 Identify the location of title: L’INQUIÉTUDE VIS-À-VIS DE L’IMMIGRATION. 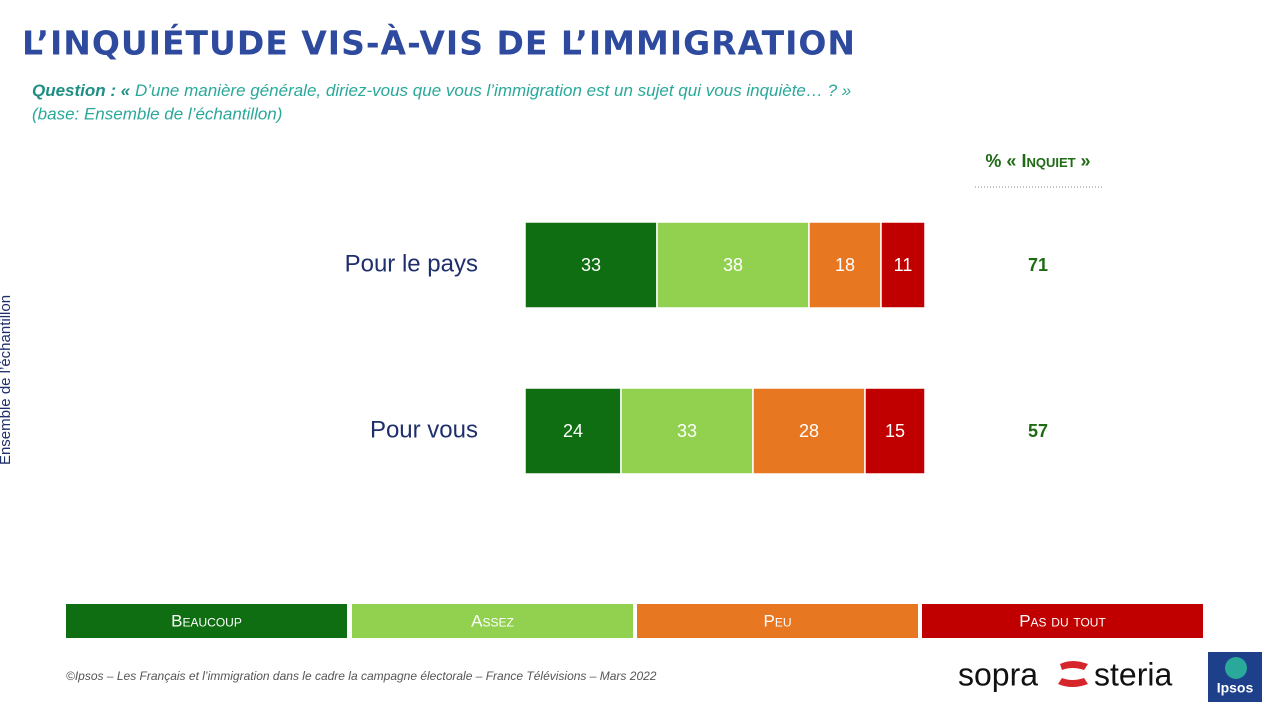
(439, 43).